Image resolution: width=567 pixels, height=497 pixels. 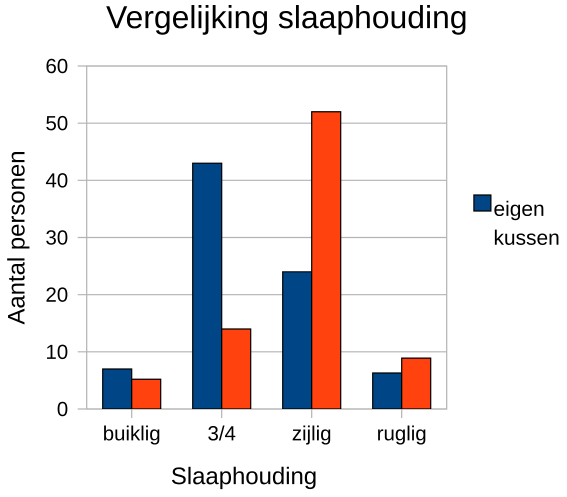 I want to click on y-tick-label: 30, so click(x=57, y=237).